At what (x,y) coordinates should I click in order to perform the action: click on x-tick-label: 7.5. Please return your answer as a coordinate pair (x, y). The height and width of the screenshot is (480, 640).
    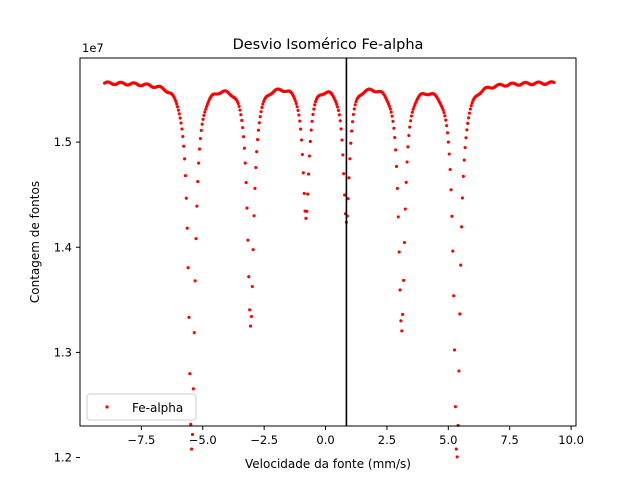
    Looking at the image, I should click on (510, 440).